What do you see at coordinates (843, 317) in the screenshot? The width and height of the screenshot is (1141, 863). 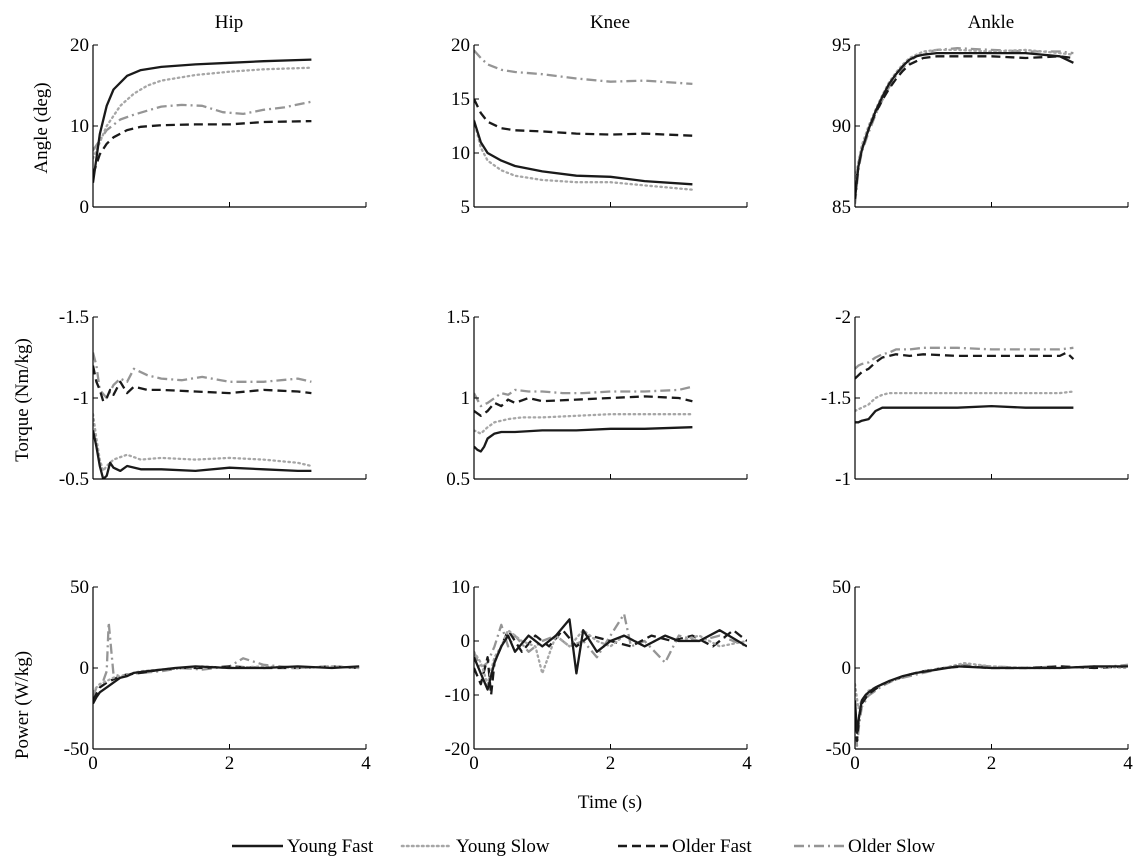 I see `y-tick-label: -2` at bounding box center [843, 317].